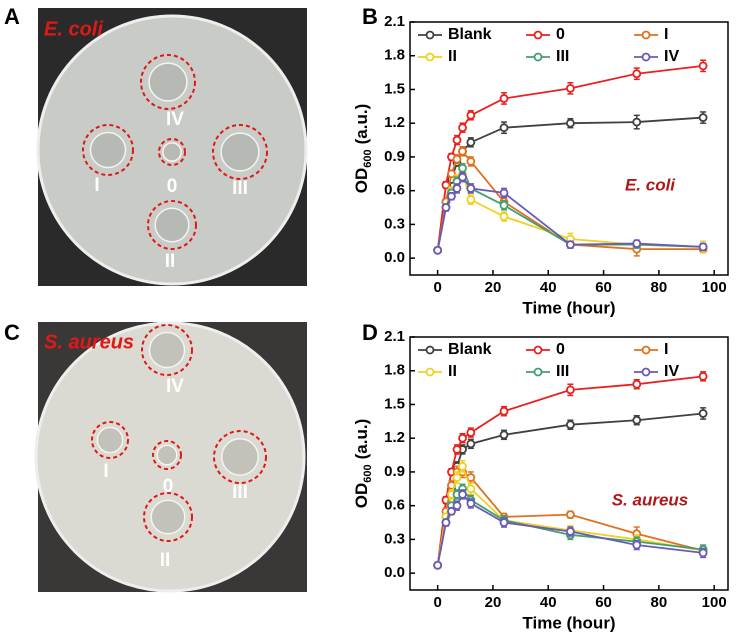 Image resolution: width=750 pixels, height=634 pixels. I want to click on sample-label: III, so click(240, 188).